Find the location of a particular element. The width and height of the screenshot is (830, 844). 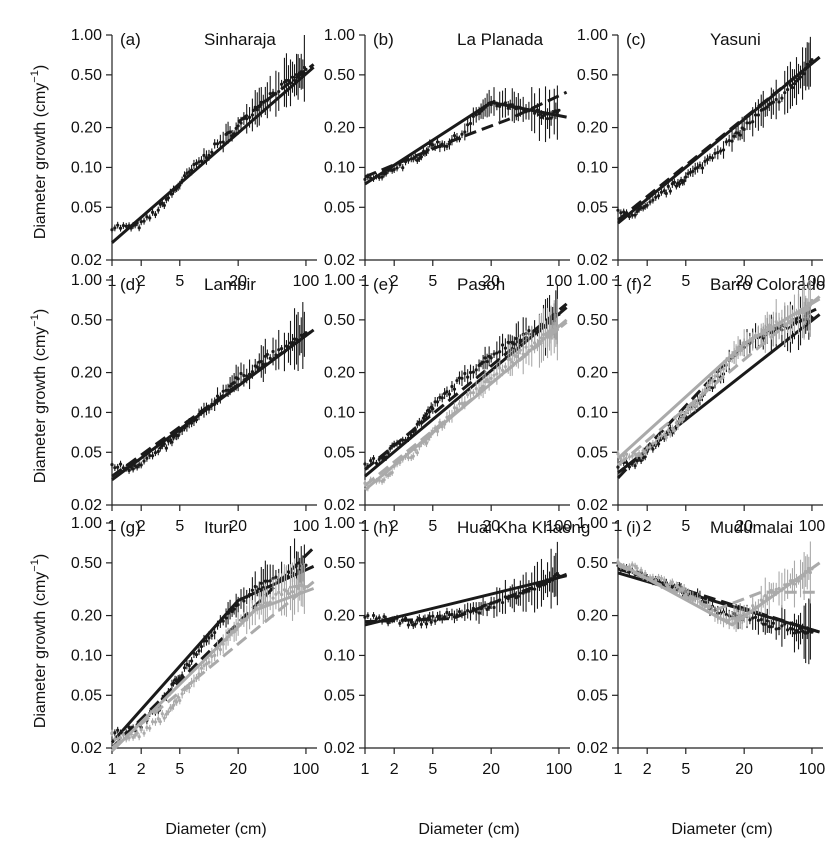

y-axis-title-text: Diameter growth (cmy is located at coordinates (40, 650).